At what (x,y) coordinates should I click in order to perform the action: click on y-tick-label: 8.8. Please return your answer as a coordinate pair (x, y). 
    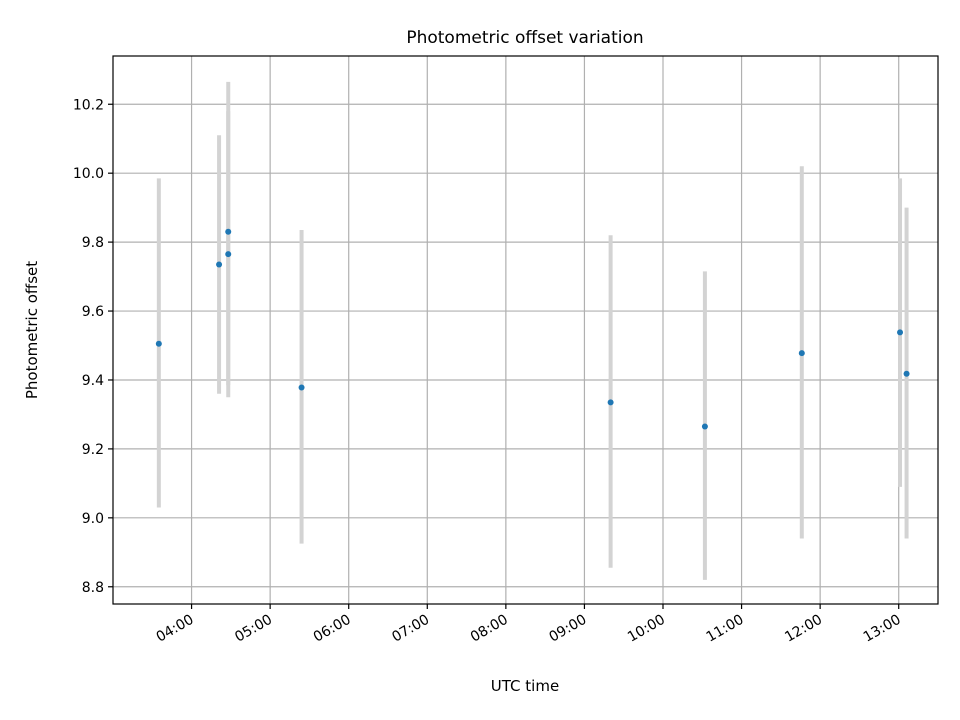
    Looking at the image, I should click on (93, 588).